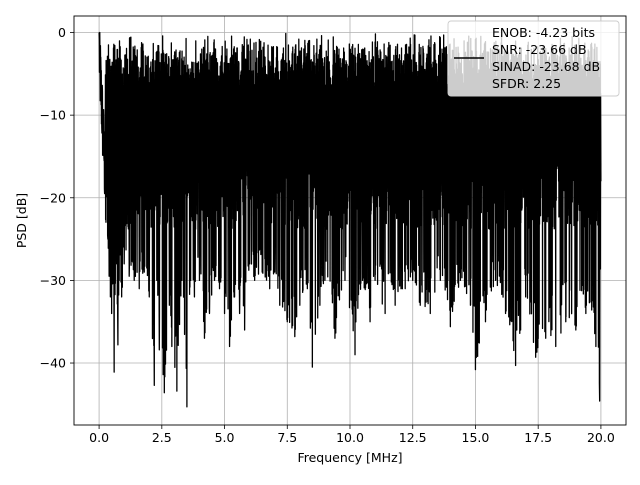 The image size is (640, 485). What do you see at coordinates (546, 66) in the screenshot?
I see `legend-sinad: SINAD: -23.68 dB` at bounding box center [546, 66].